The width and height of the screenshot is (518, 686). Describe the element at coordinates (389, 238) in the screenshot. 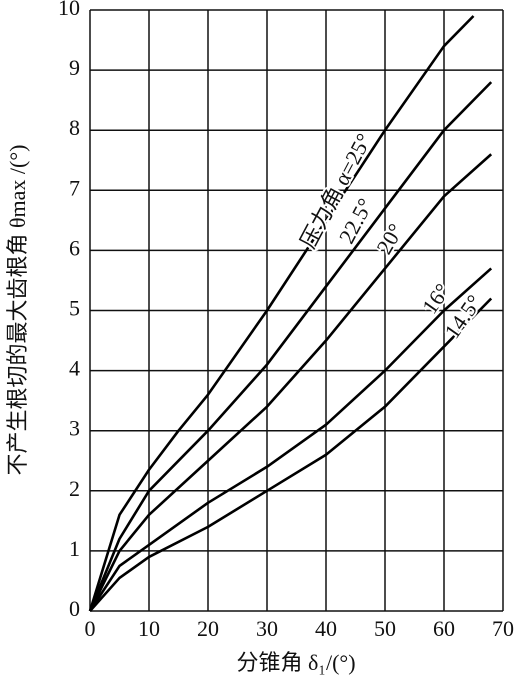

I see `line-label: 20°` at that location.